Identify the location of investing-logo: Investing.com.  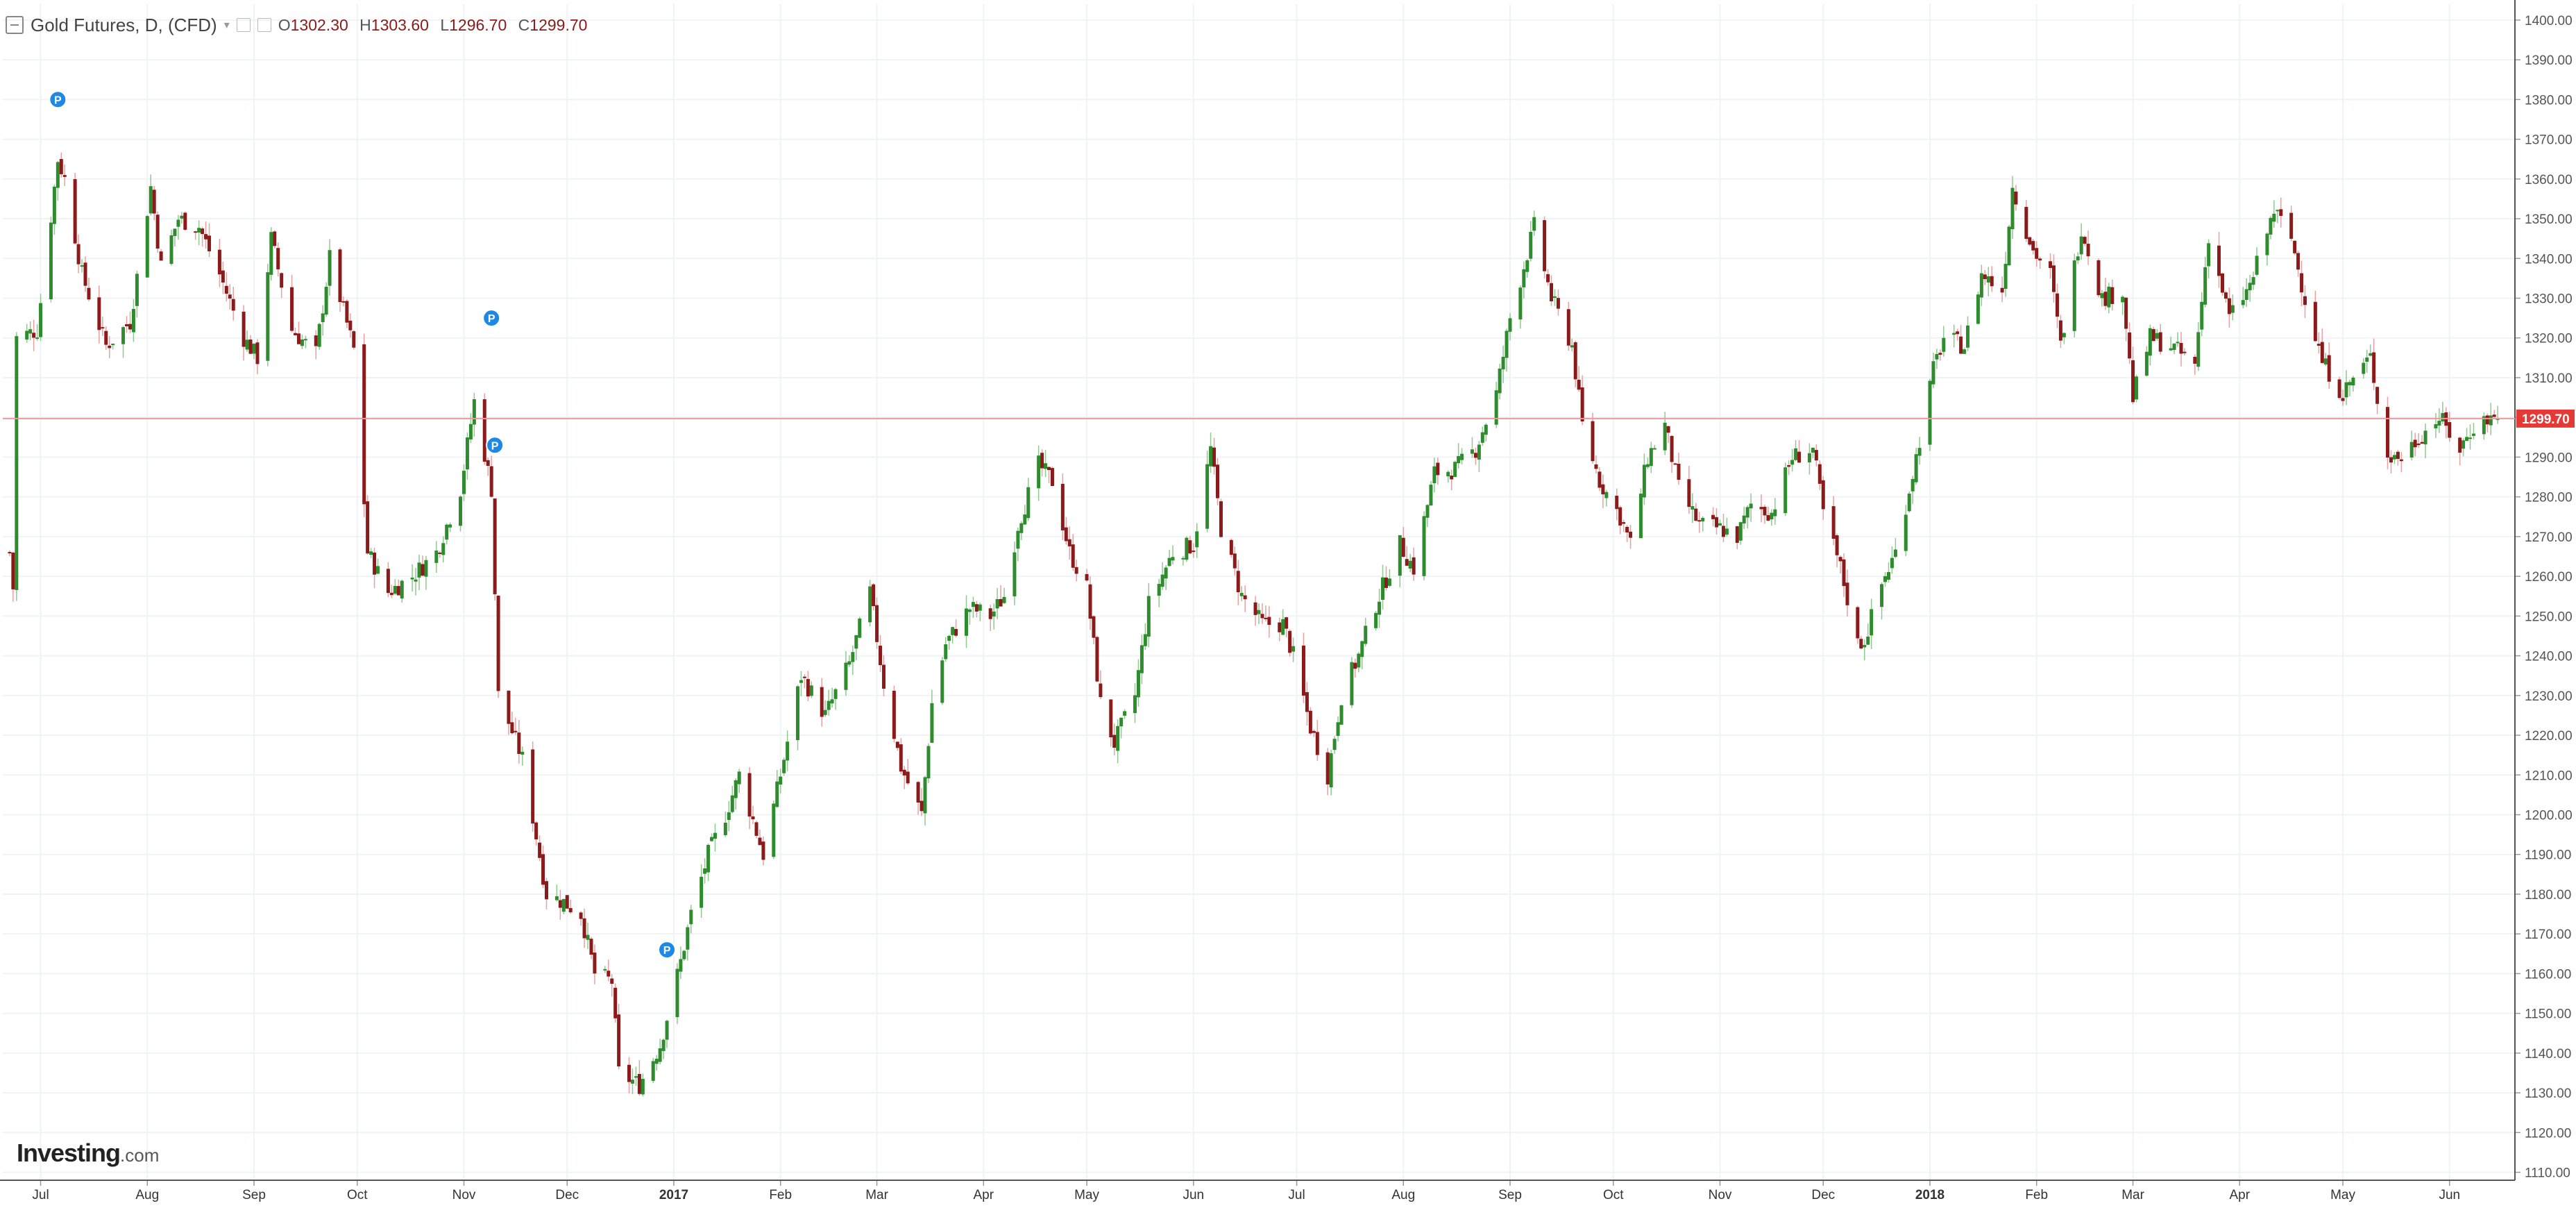
(88, 1153).